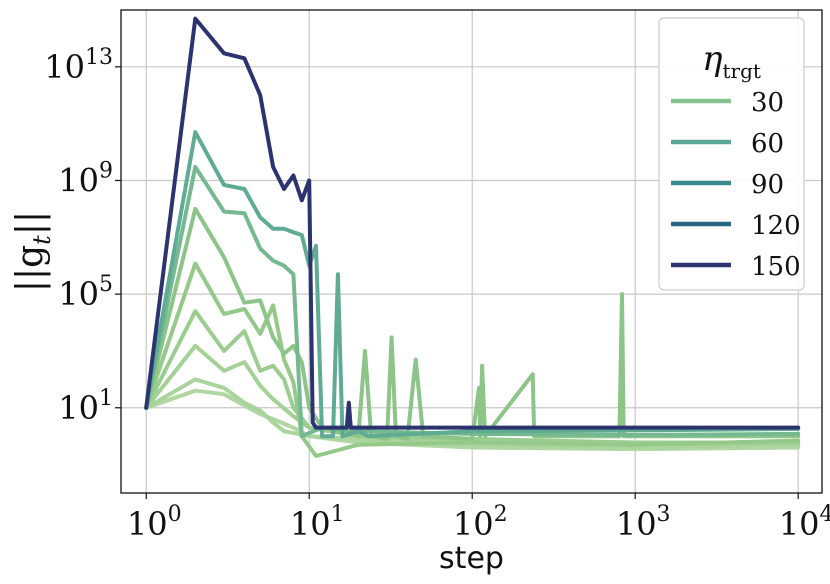 The height and width of the screenshot is (584, 830). What do you see at coordinates (643, 522) in the screenshot?
I see `x-tick-label-3: 103` at bounding box center [643, 522].